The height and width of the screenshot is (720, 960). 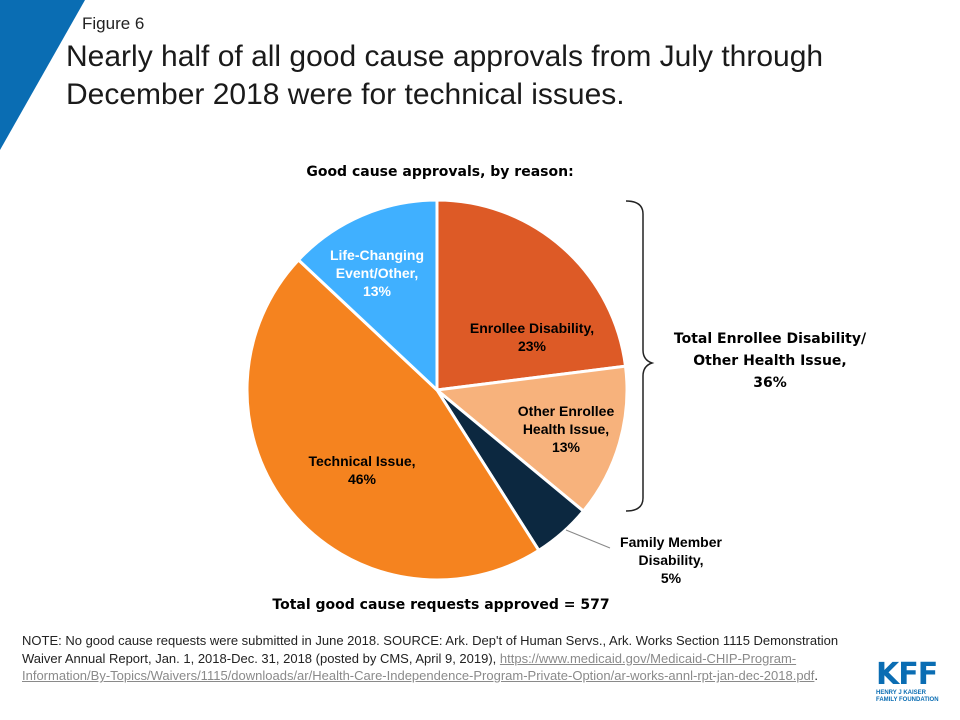 I want to click on total-approved: Total good cause requests approved = 577, so click(x=441, y=605).